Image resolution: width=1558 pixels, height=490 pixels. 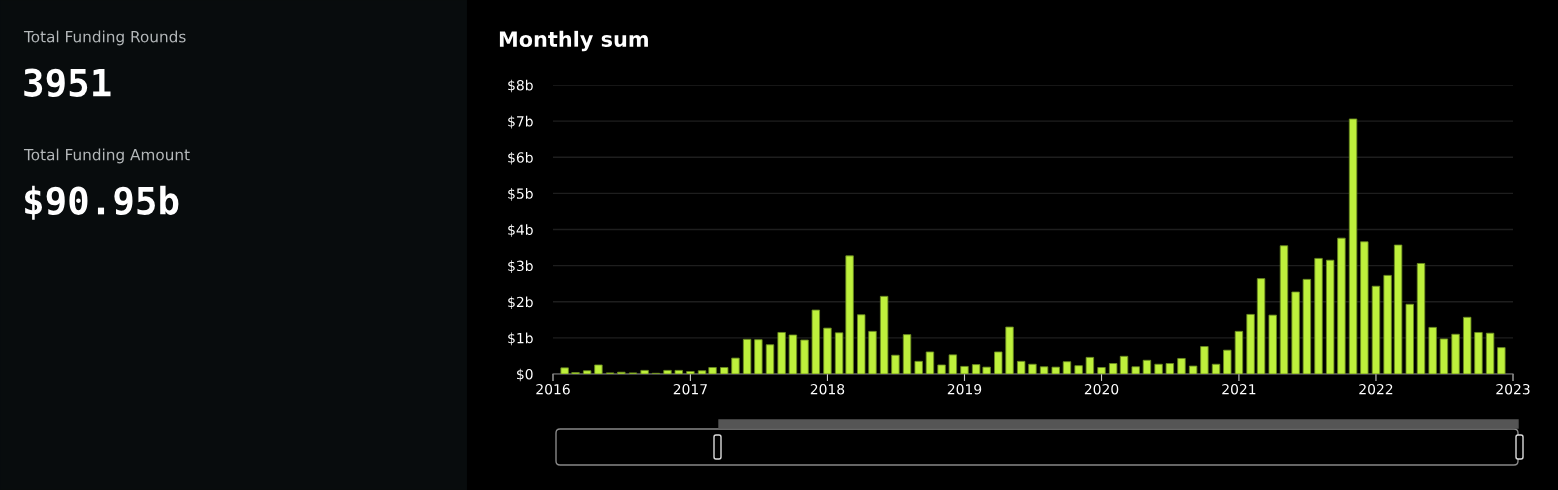 I want to click on y-tick-label: $2b, so click(x=520, y=303).